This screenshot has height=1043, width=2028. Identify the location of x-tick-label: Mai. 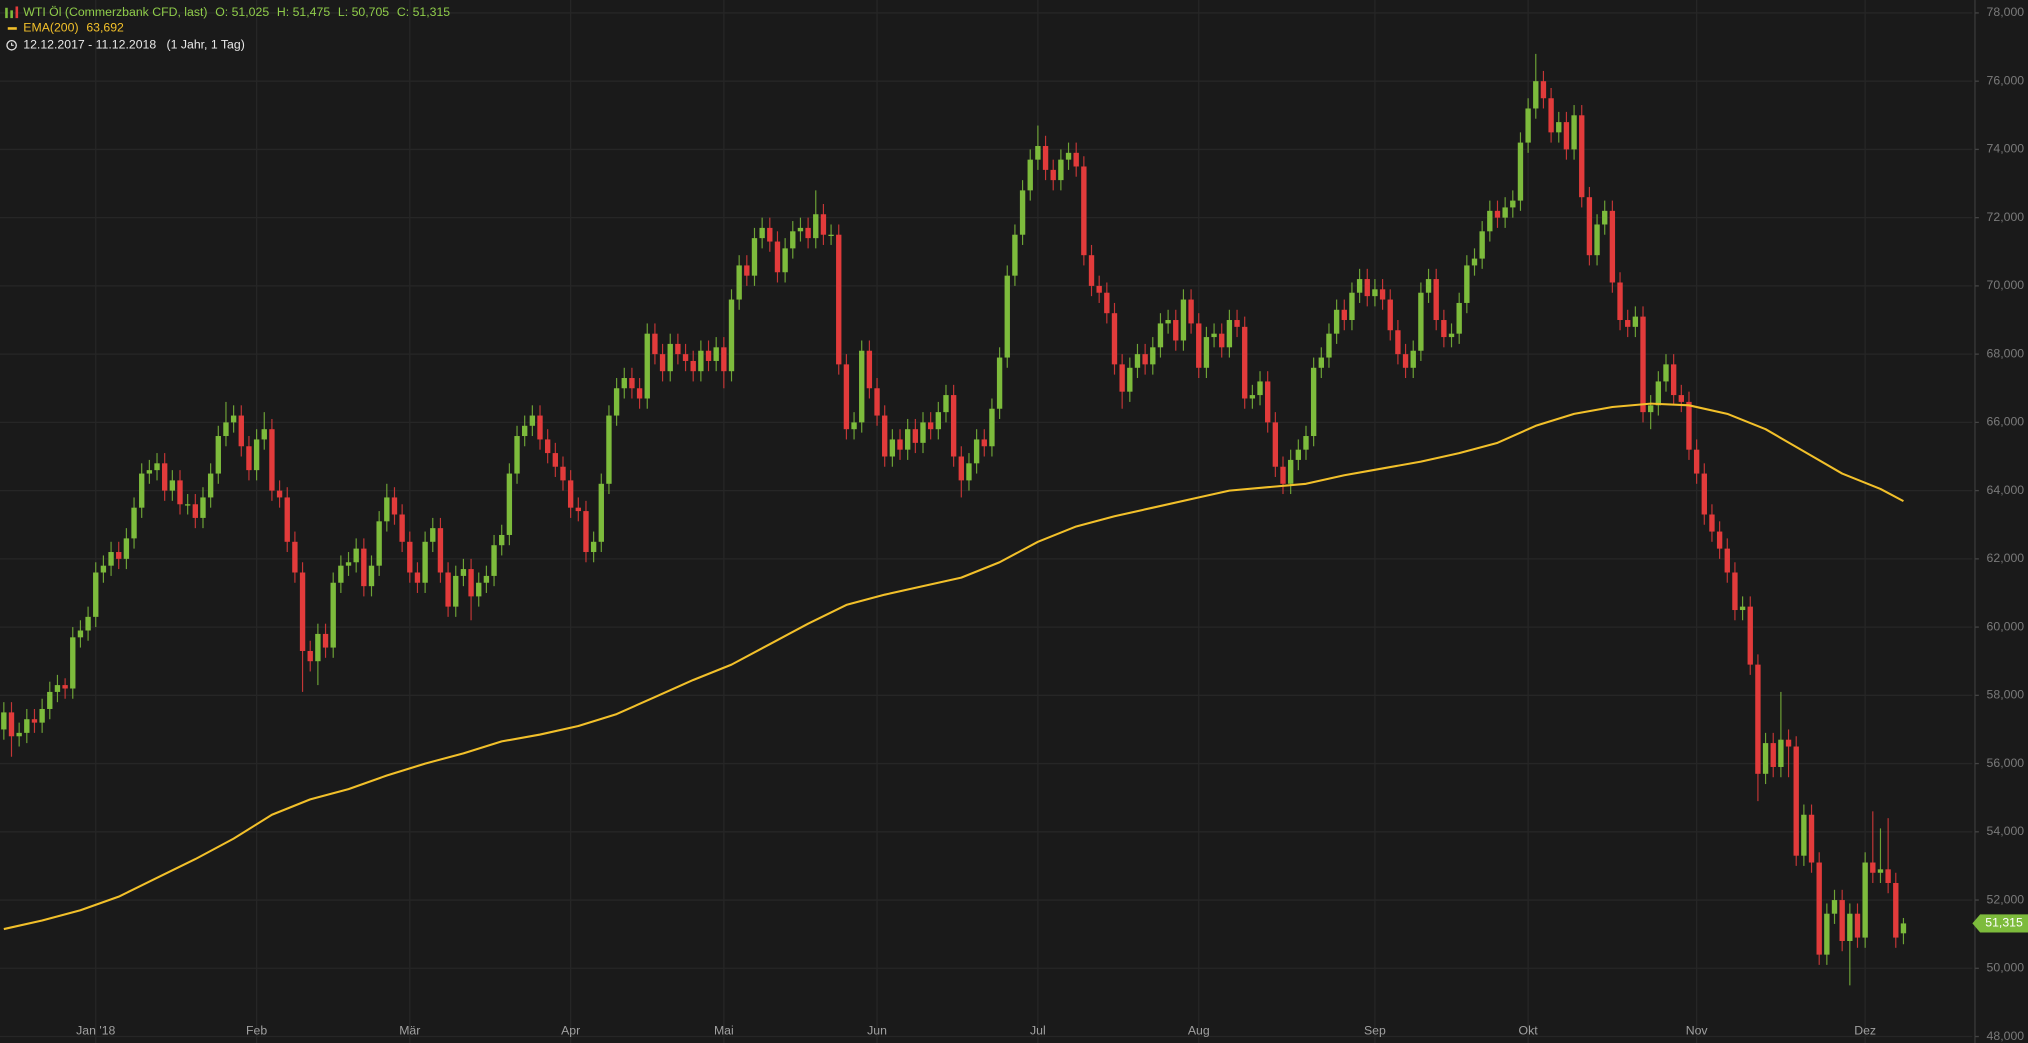
(724, 1031).